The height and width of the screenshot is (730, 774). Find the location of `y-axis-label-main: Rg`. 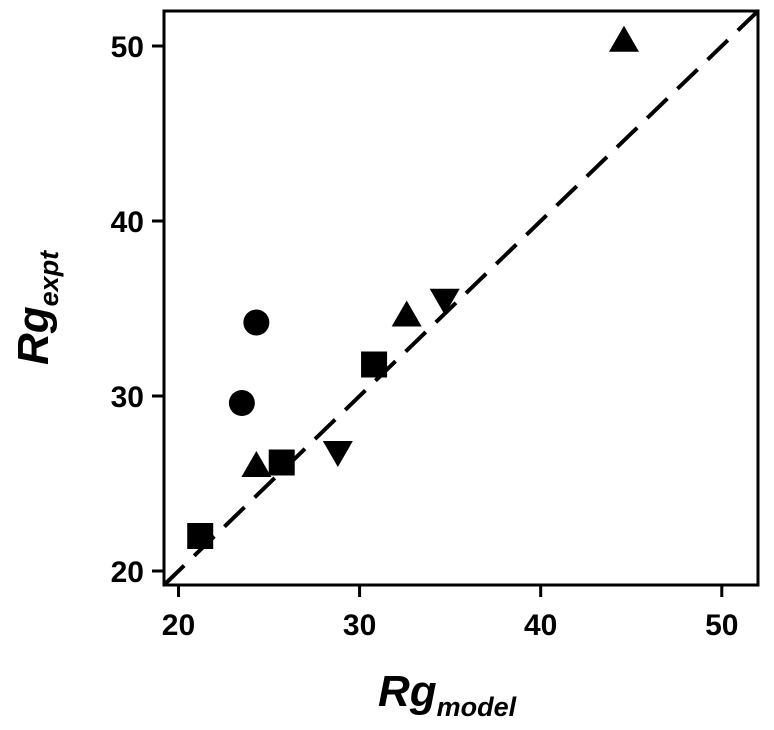

y-axis-label-main: Rg is located at coordinates (33, 335).